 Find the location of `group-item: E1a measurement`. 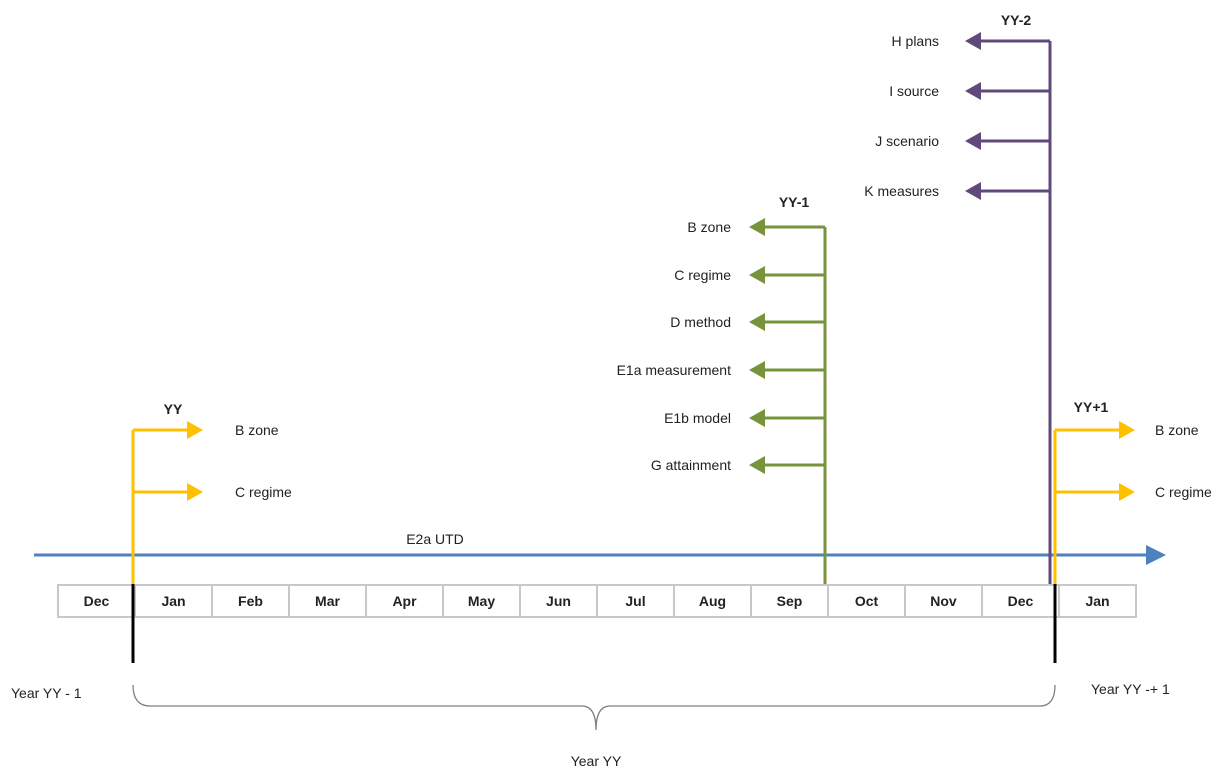

group-item: E1a measurement is located at coordinates (721, 370).